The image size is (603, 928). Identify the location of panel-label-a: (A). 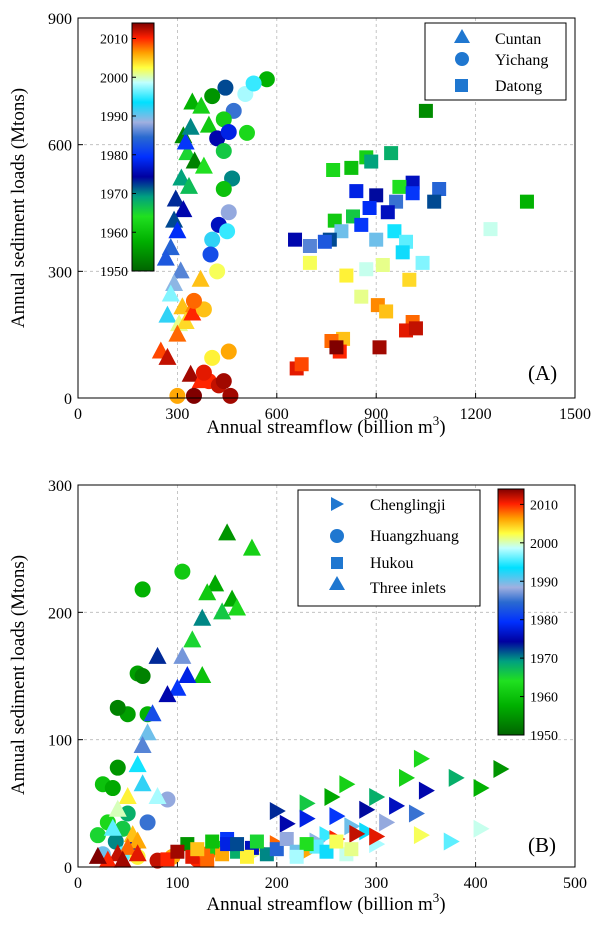
(542, 373).